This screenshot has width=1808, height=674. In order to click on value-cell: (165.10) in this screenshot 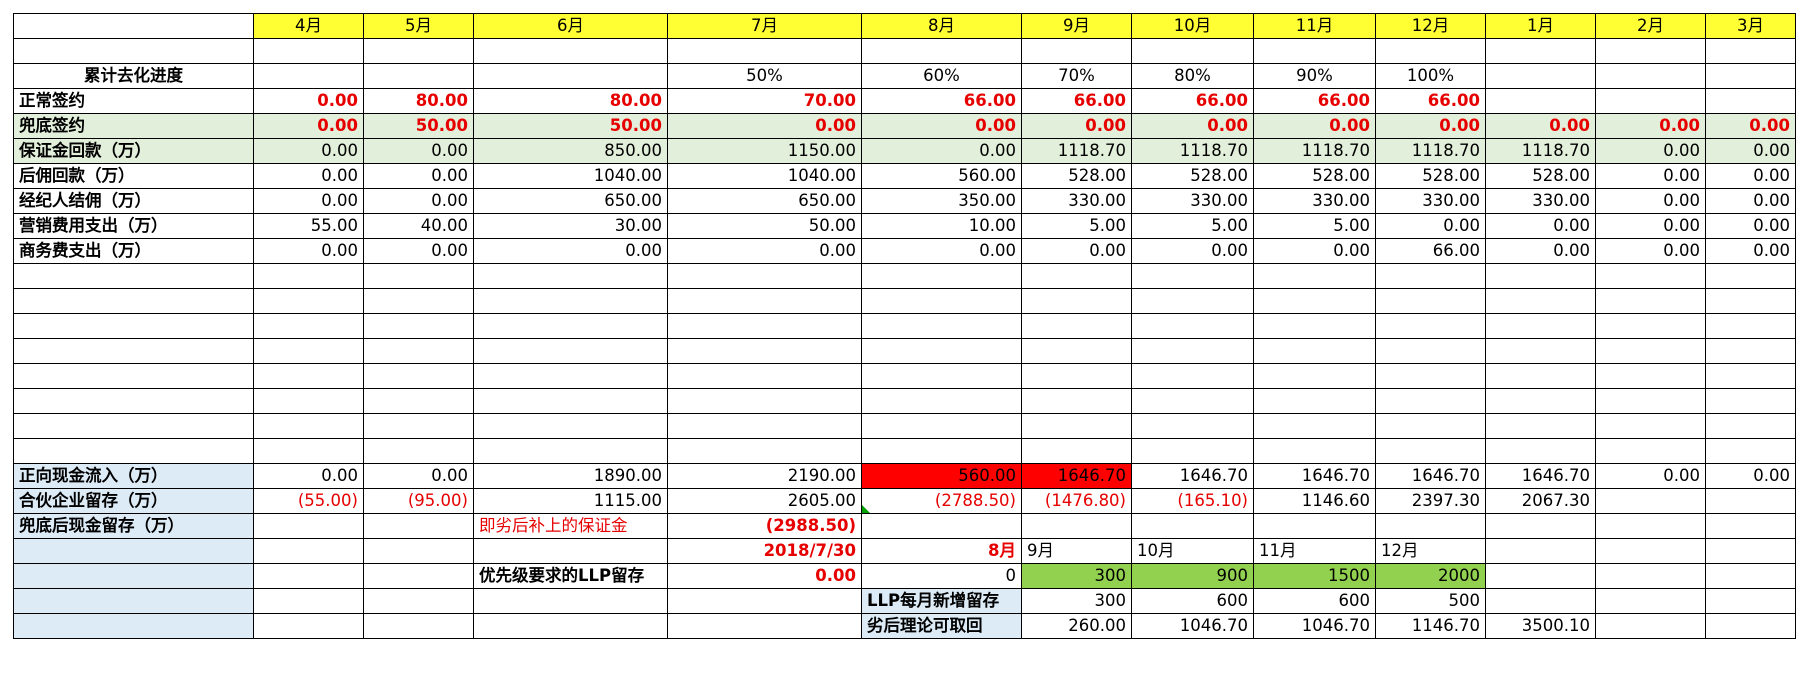, I will do `click(1192, 501)`.